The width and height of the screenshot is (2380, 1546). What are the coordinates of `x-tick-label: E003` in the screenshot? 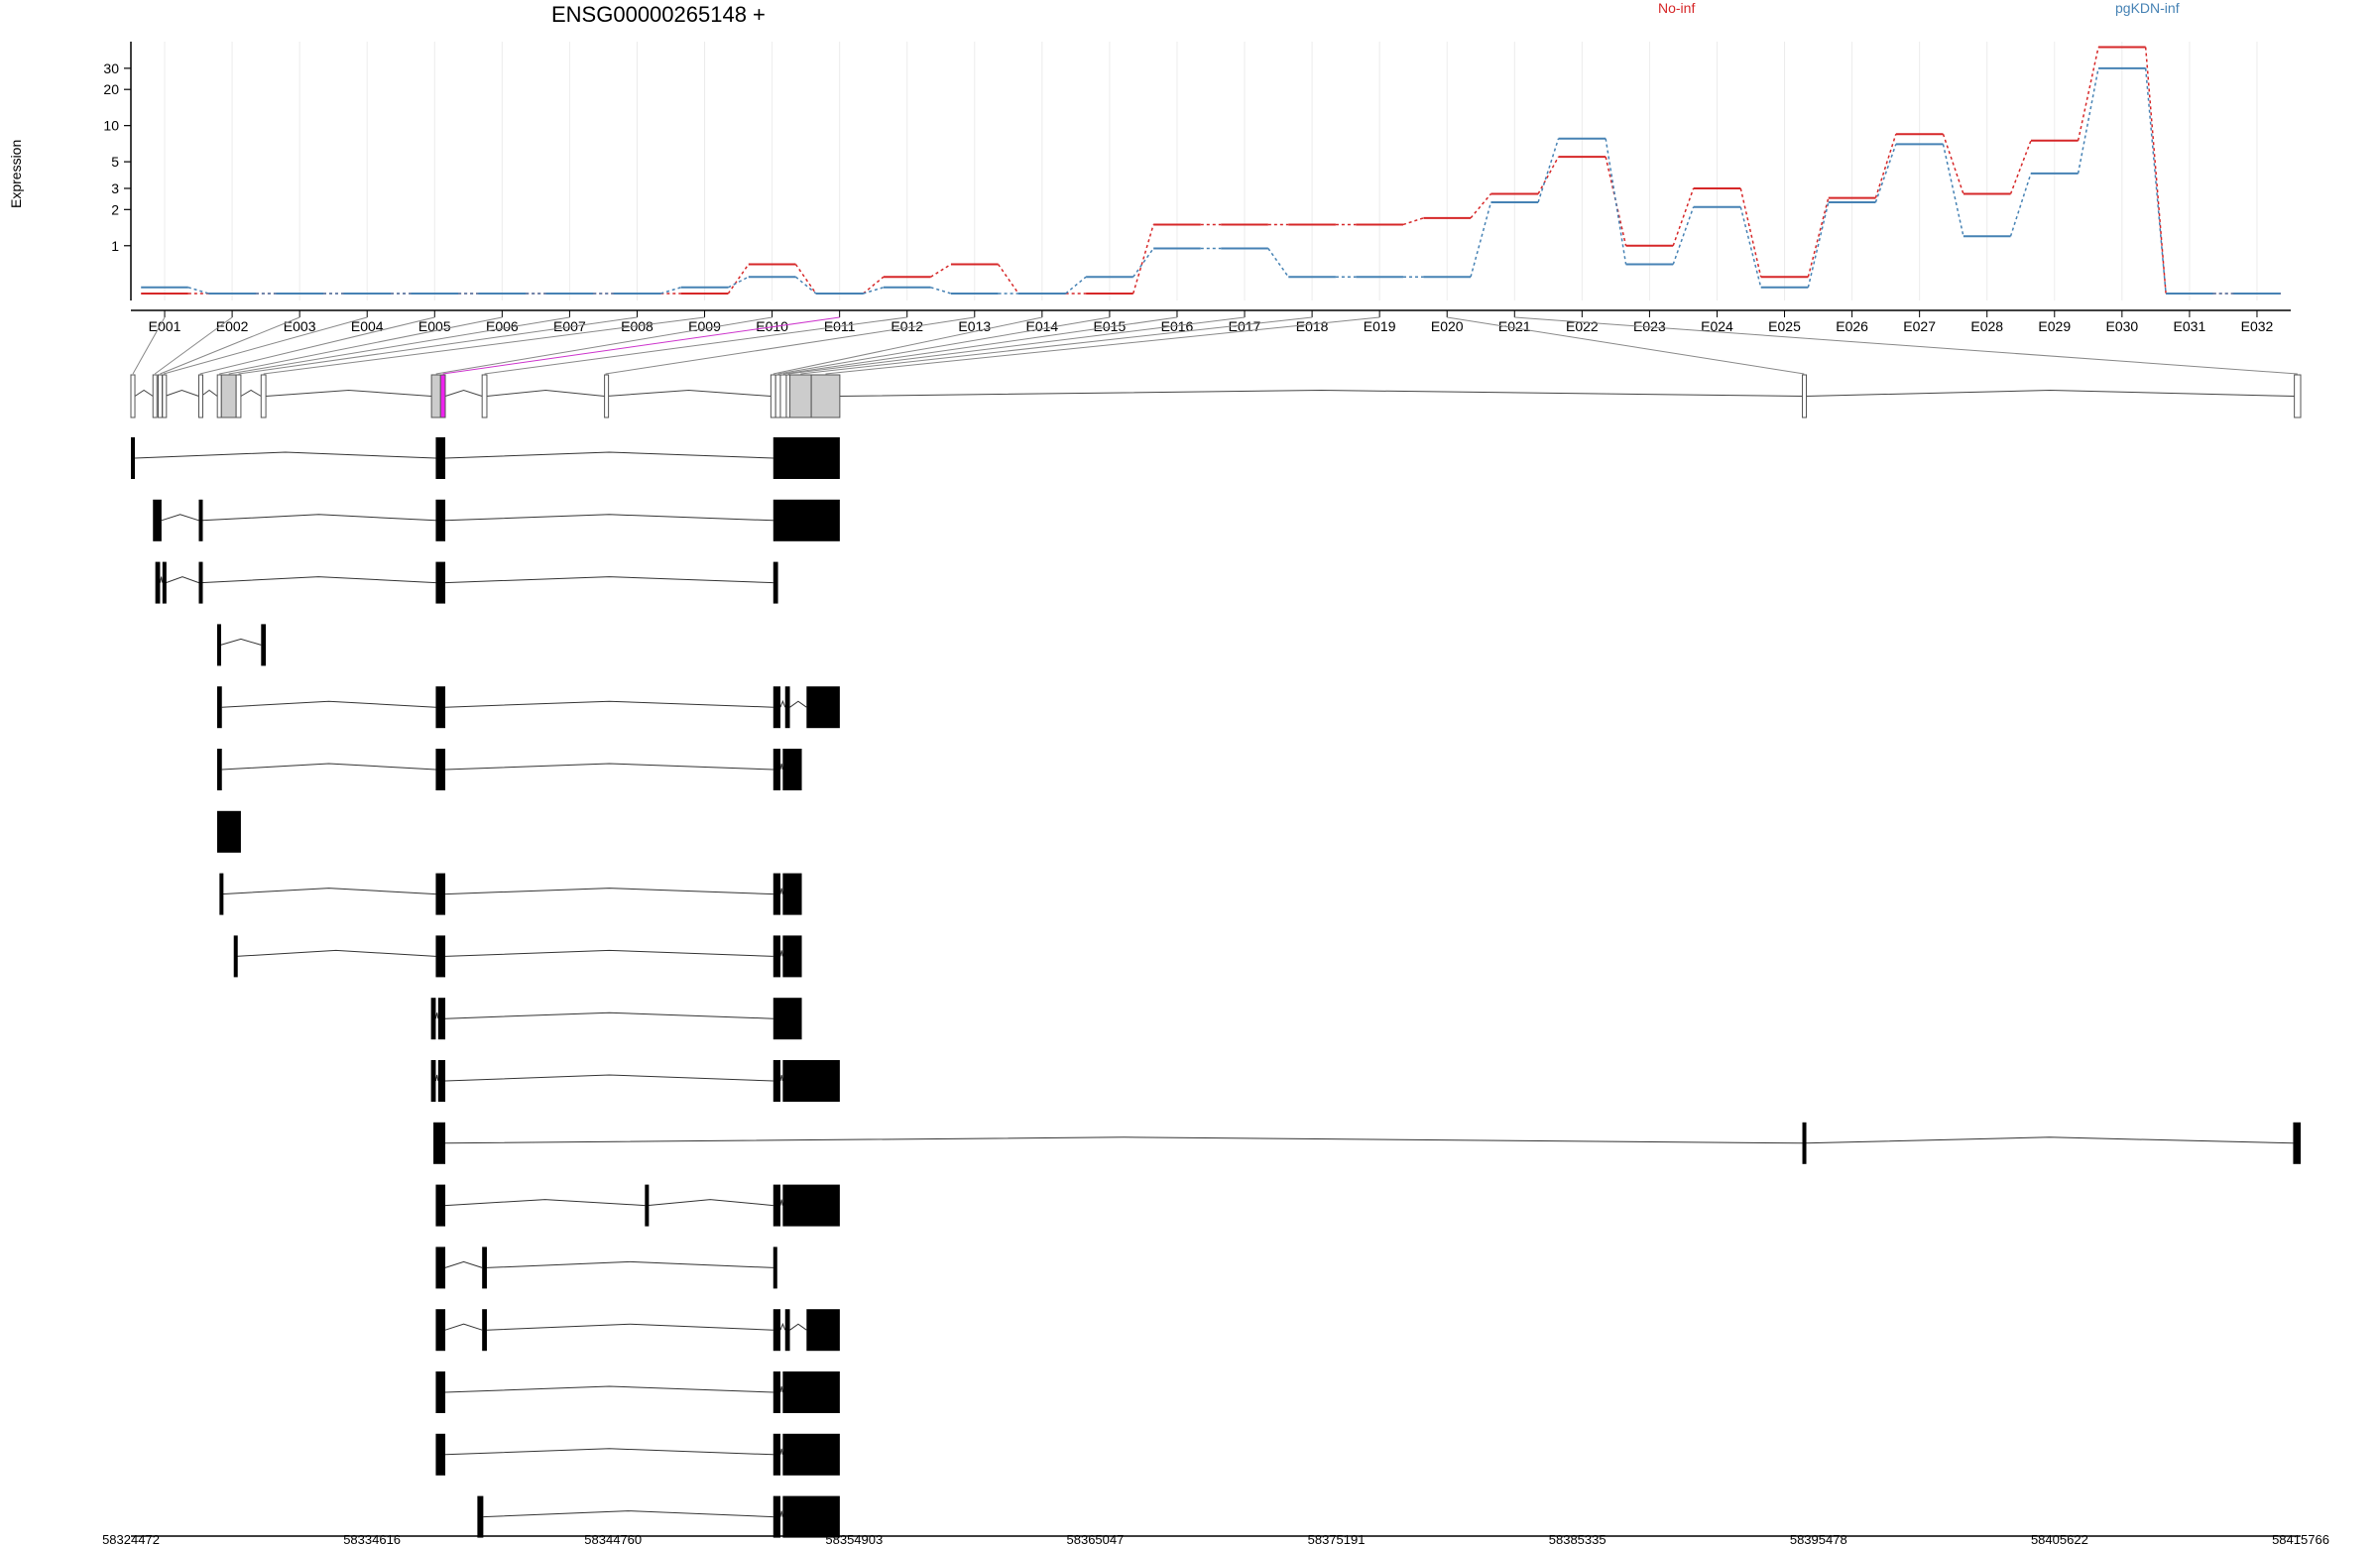 It's located at (300, 326).